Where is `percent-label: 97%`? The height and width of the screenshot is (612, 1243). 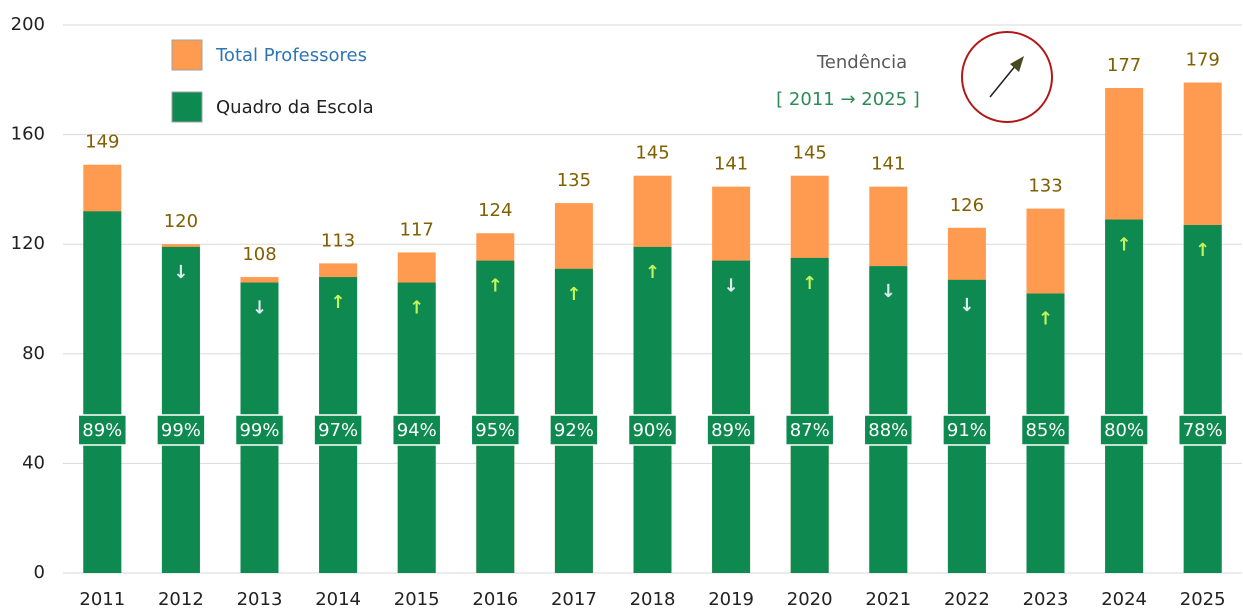
percent-label: 97% is located at coordinates (338, 430).